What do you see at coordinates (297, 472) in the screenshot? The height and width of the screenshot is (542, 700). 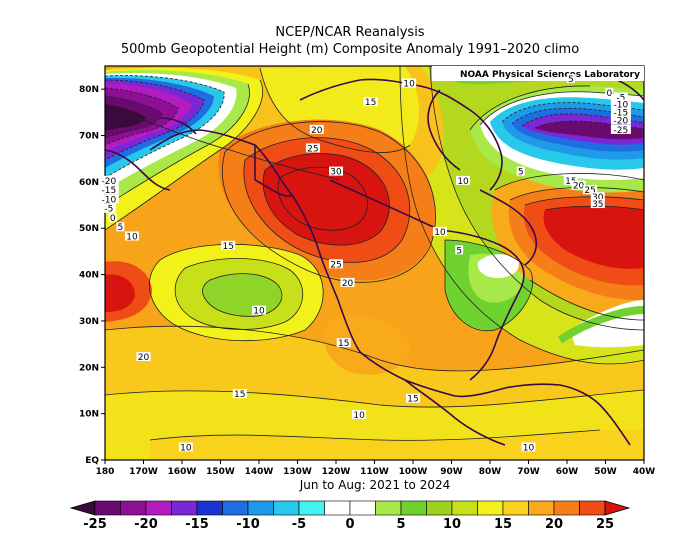 I see `lon-label: 130W` at bounding box center [297, 472].